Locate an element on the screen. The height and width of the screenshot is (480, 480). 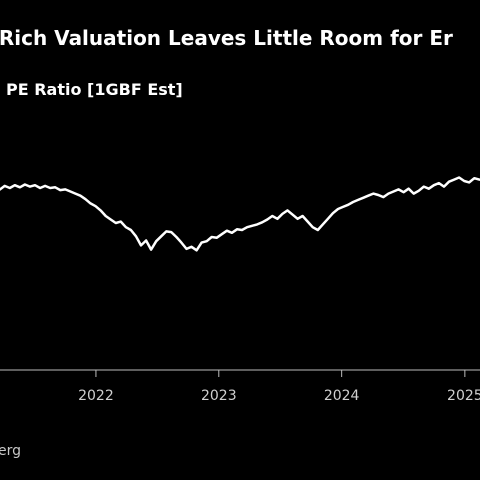
x-tick-label: 2025 is located at coordinates (463, 396).